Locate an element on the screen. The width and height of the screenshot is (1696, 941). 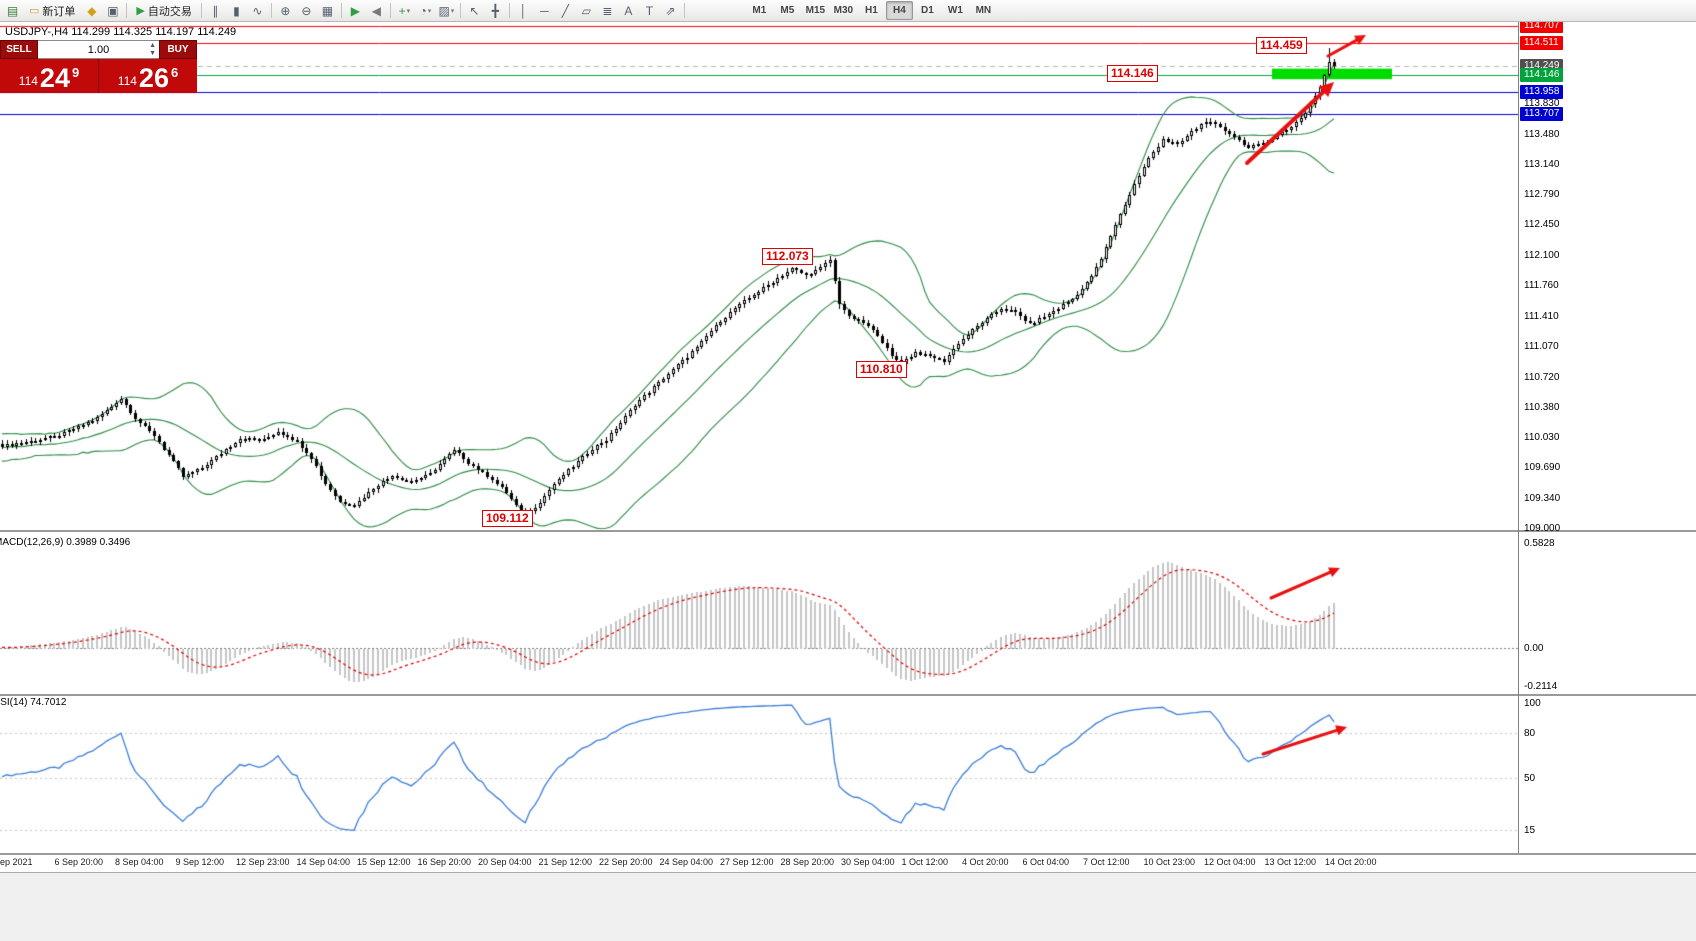
price-tick-label: 110.030 is located at coordinates (1542, 438).